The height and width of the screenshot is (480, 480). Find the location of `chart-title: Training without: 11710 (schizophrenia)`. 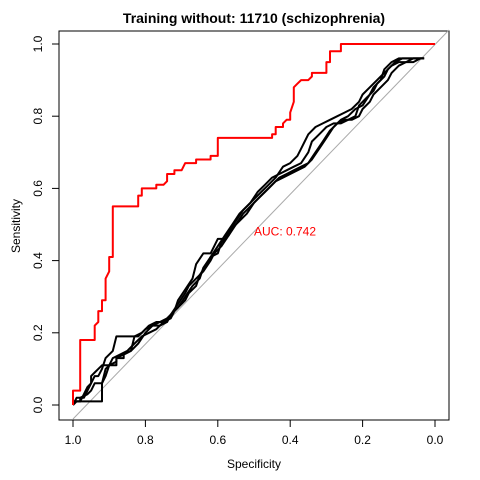

chart-title: Training without: 11710 (schizophrenia) is located at coordinates (254, 18).